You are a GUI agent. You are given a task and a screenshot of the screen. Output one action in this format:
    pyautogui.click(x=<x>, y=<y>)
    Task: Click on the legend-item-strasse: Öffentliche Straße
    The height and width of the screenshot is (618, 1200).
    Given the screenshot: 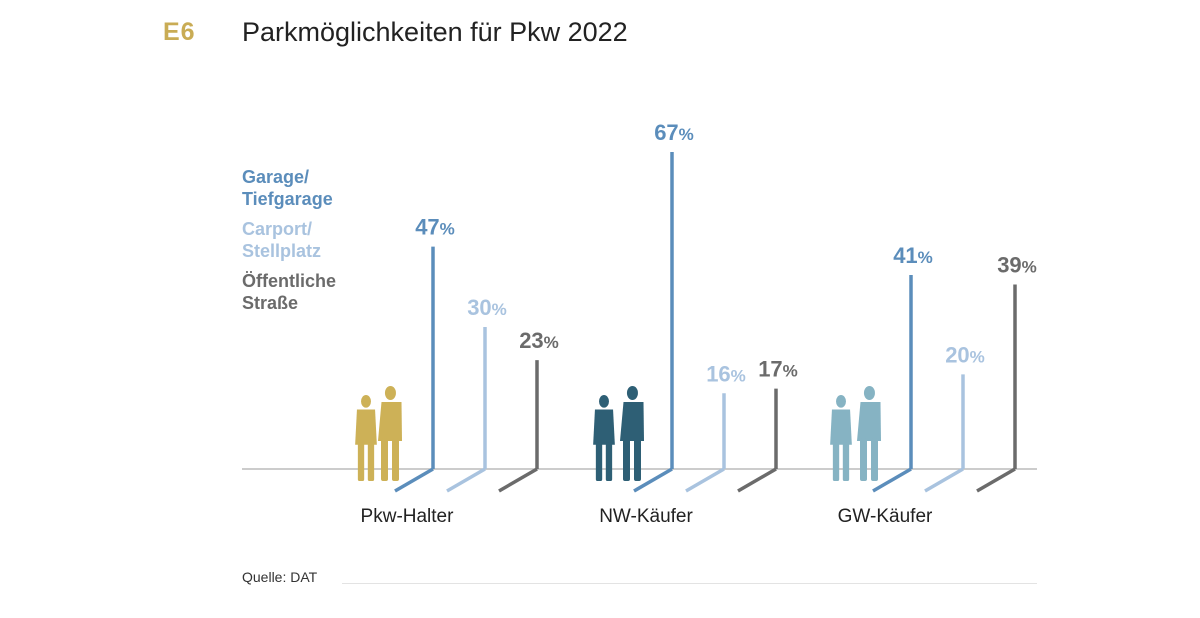 What is the action you would take?
    pyautogui.click(x=307, y=292)
    